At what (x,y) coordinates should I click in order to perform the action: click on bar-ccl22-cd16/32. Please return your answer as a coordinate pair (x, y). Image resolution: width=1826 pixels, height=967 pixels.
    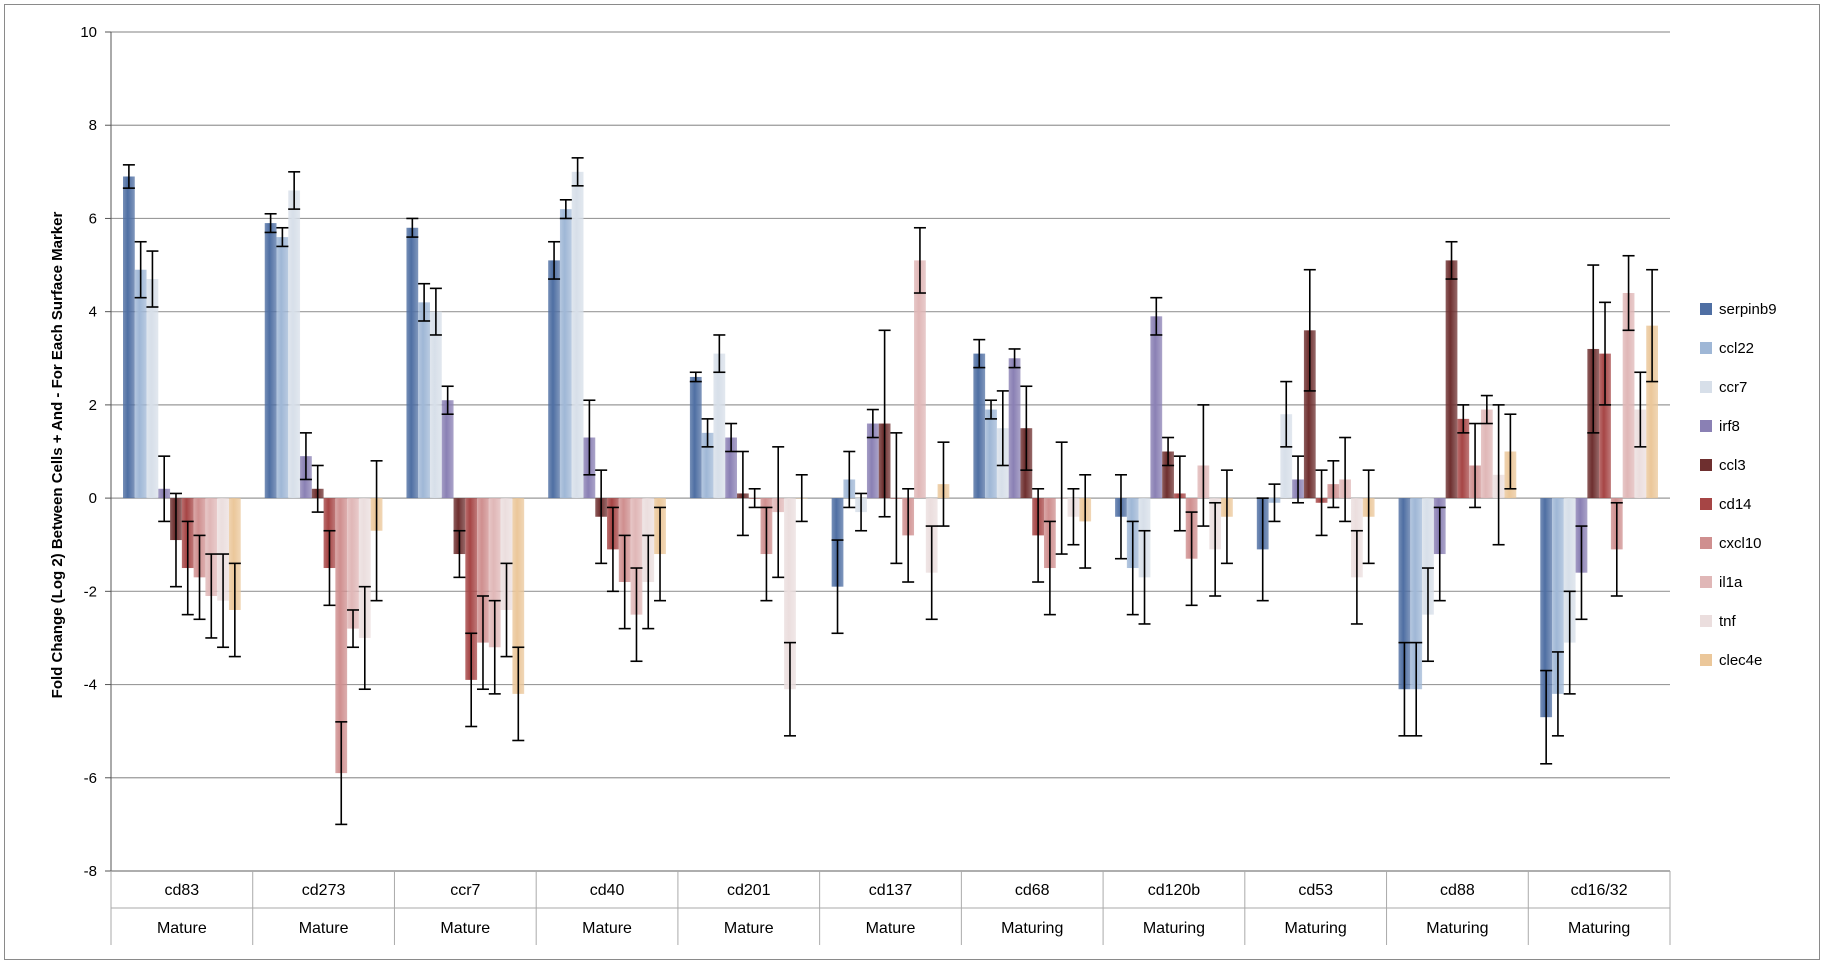
    Looking at the image, I should click on (1558, 596).